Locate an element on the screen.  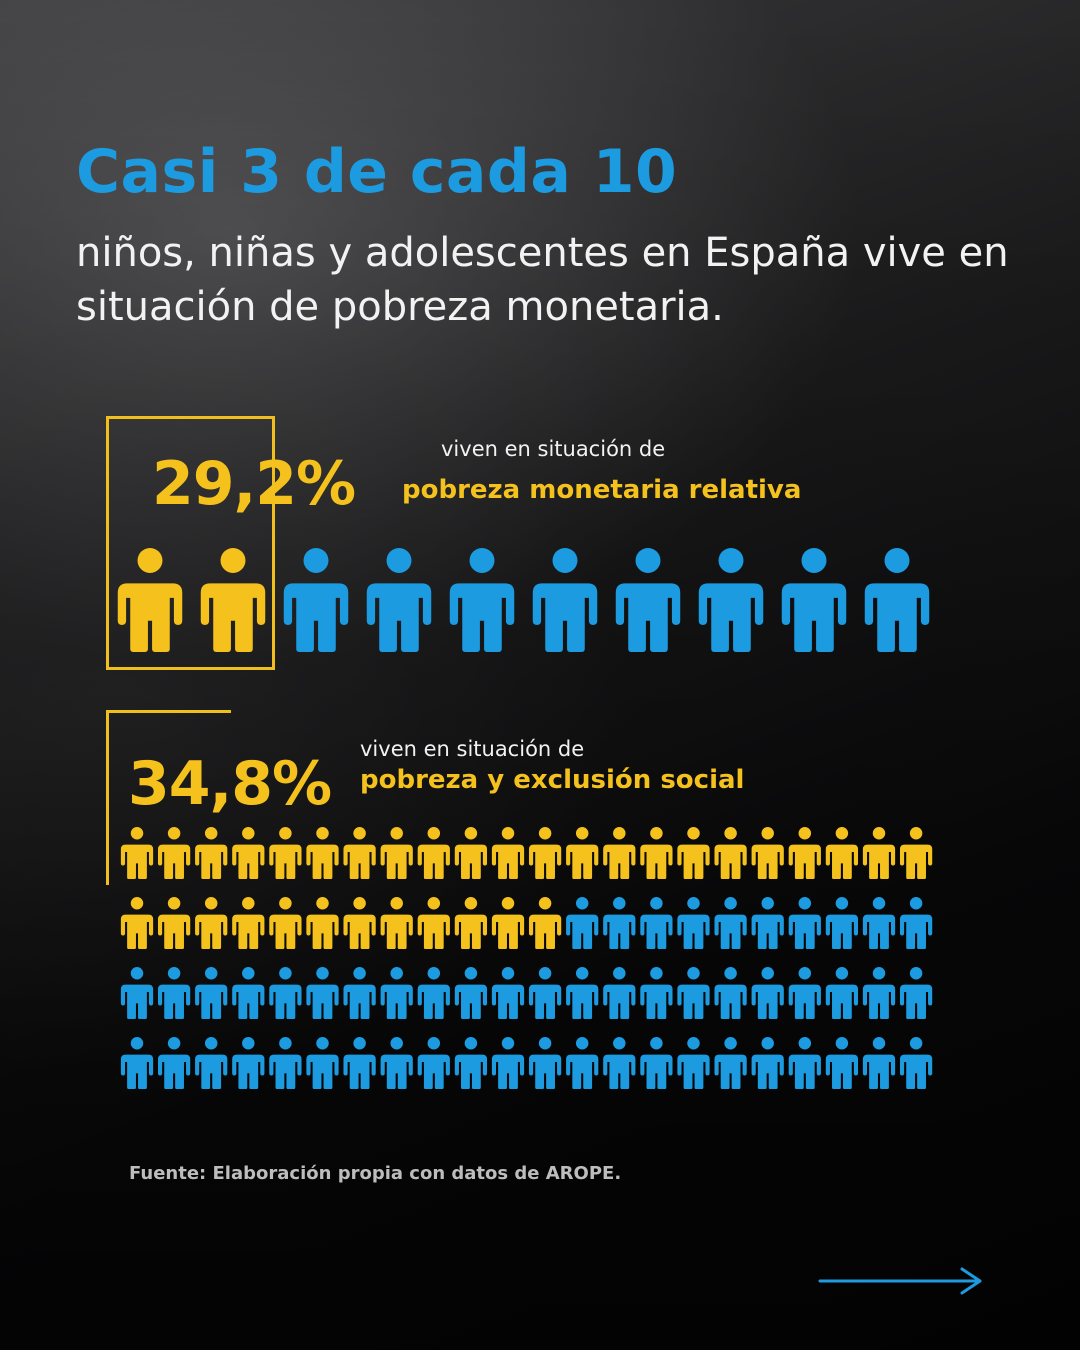
stat-1-percent: 29,2% is located at coordinates (254, 484).